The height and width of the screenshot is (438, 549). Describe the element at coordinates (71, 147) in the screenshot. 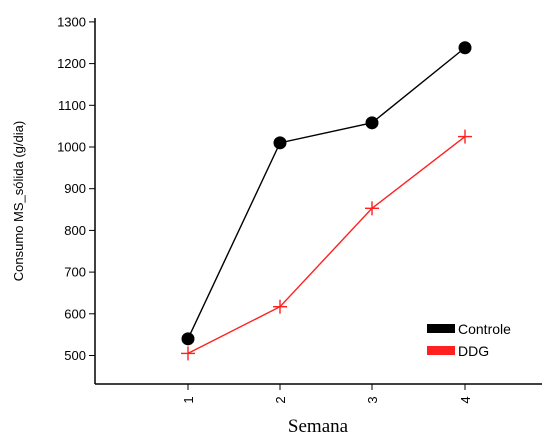

I see `y-tick-label: 1000` at that location.